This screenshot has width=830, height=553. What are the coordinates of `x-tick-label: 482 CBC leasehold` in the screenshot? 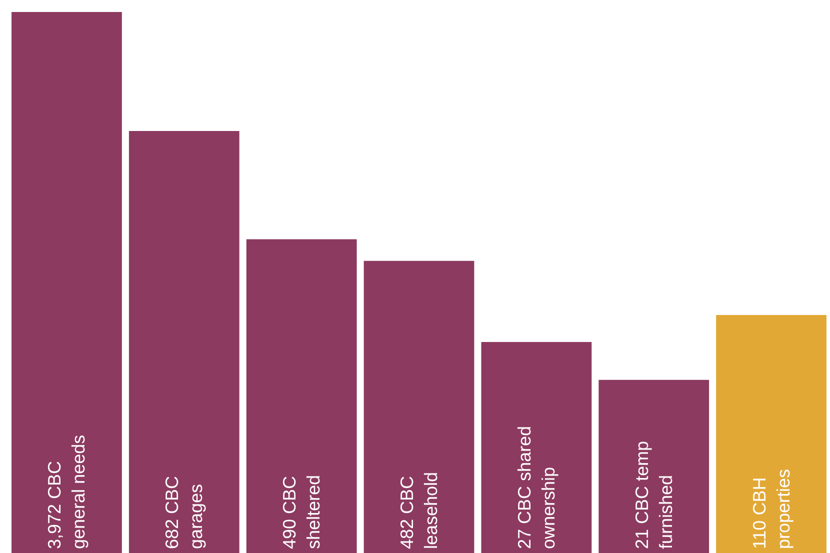 It's located at (419, 510).